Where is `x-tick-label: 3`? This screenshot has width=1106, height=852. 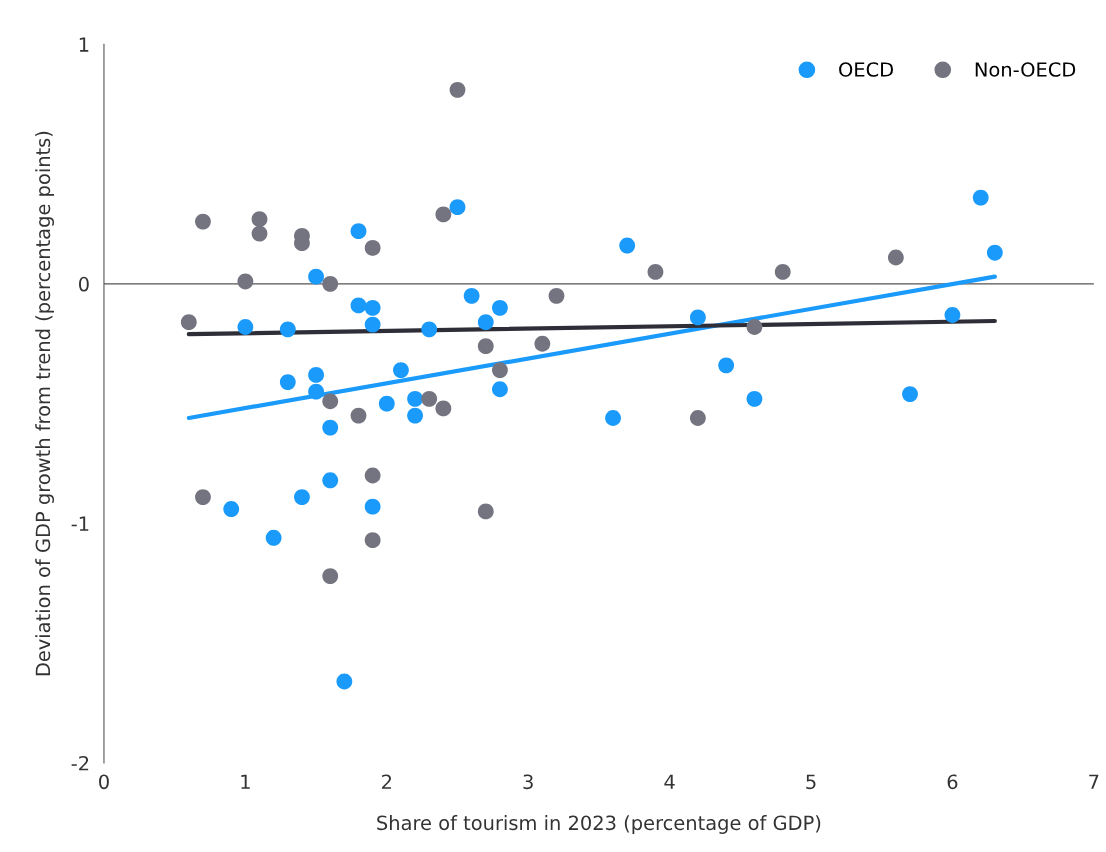
x-tick-label: 3 is located at coordinates (528, 782).